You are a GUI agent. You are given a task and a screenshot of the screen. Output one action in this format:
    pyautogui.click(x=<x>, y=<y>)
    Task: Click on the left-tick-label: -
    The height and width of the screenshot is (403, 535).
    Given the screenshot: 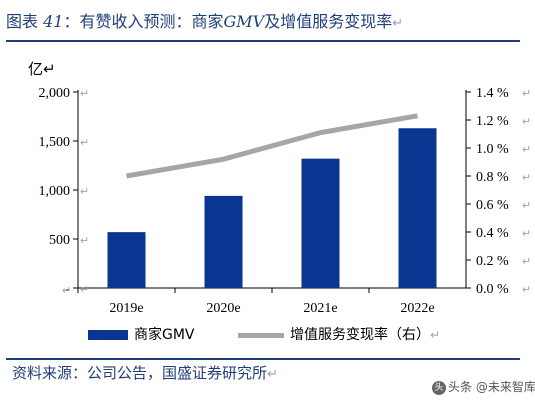 What is the action you would take?
    pyautogui.click(x=67, y=289)
    